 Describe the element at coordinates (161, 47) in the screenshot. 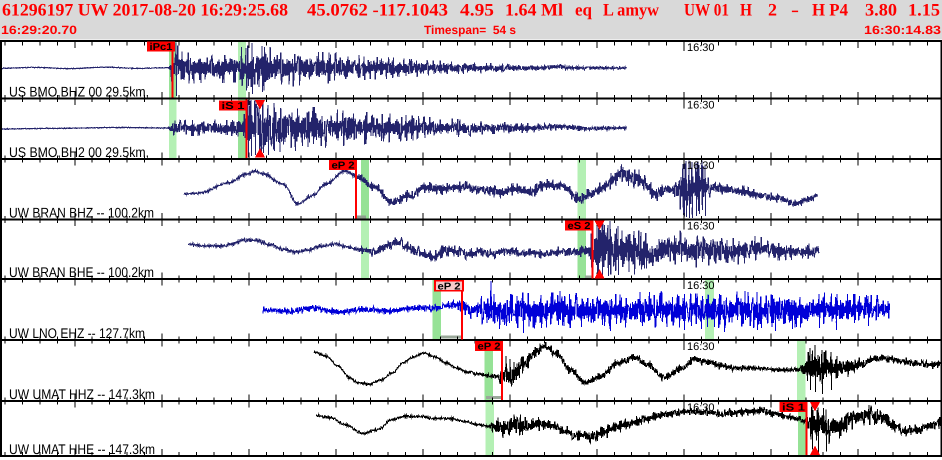

I see `svg-text: iPc1` at that location.